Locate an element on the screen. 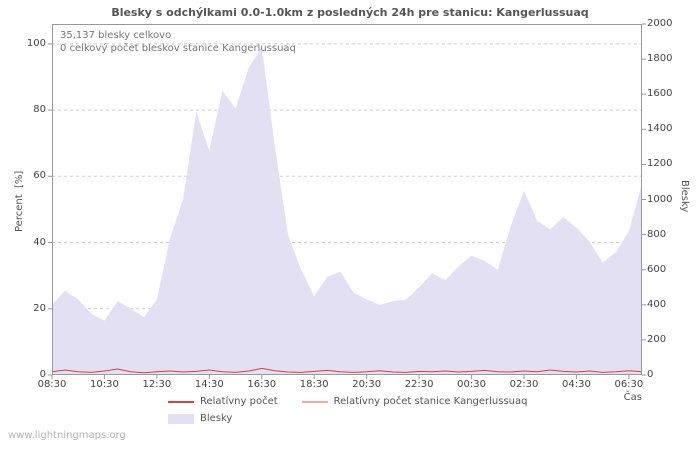  y-axis-right-tick: 400 is located at coordinates (657, 304).